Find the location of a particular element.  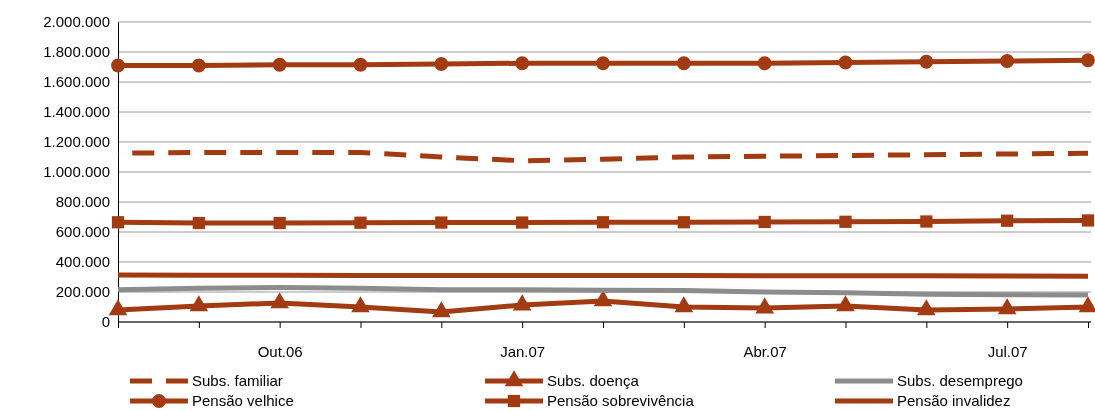

y-tick-label: 600.000 is located at coordinates (82, 232).